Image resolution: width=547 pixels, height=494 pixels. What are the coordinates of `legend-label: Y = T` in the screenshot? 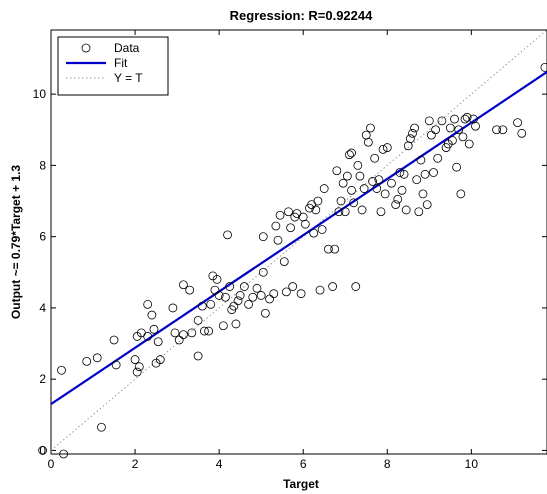 It's located at (128, 78).